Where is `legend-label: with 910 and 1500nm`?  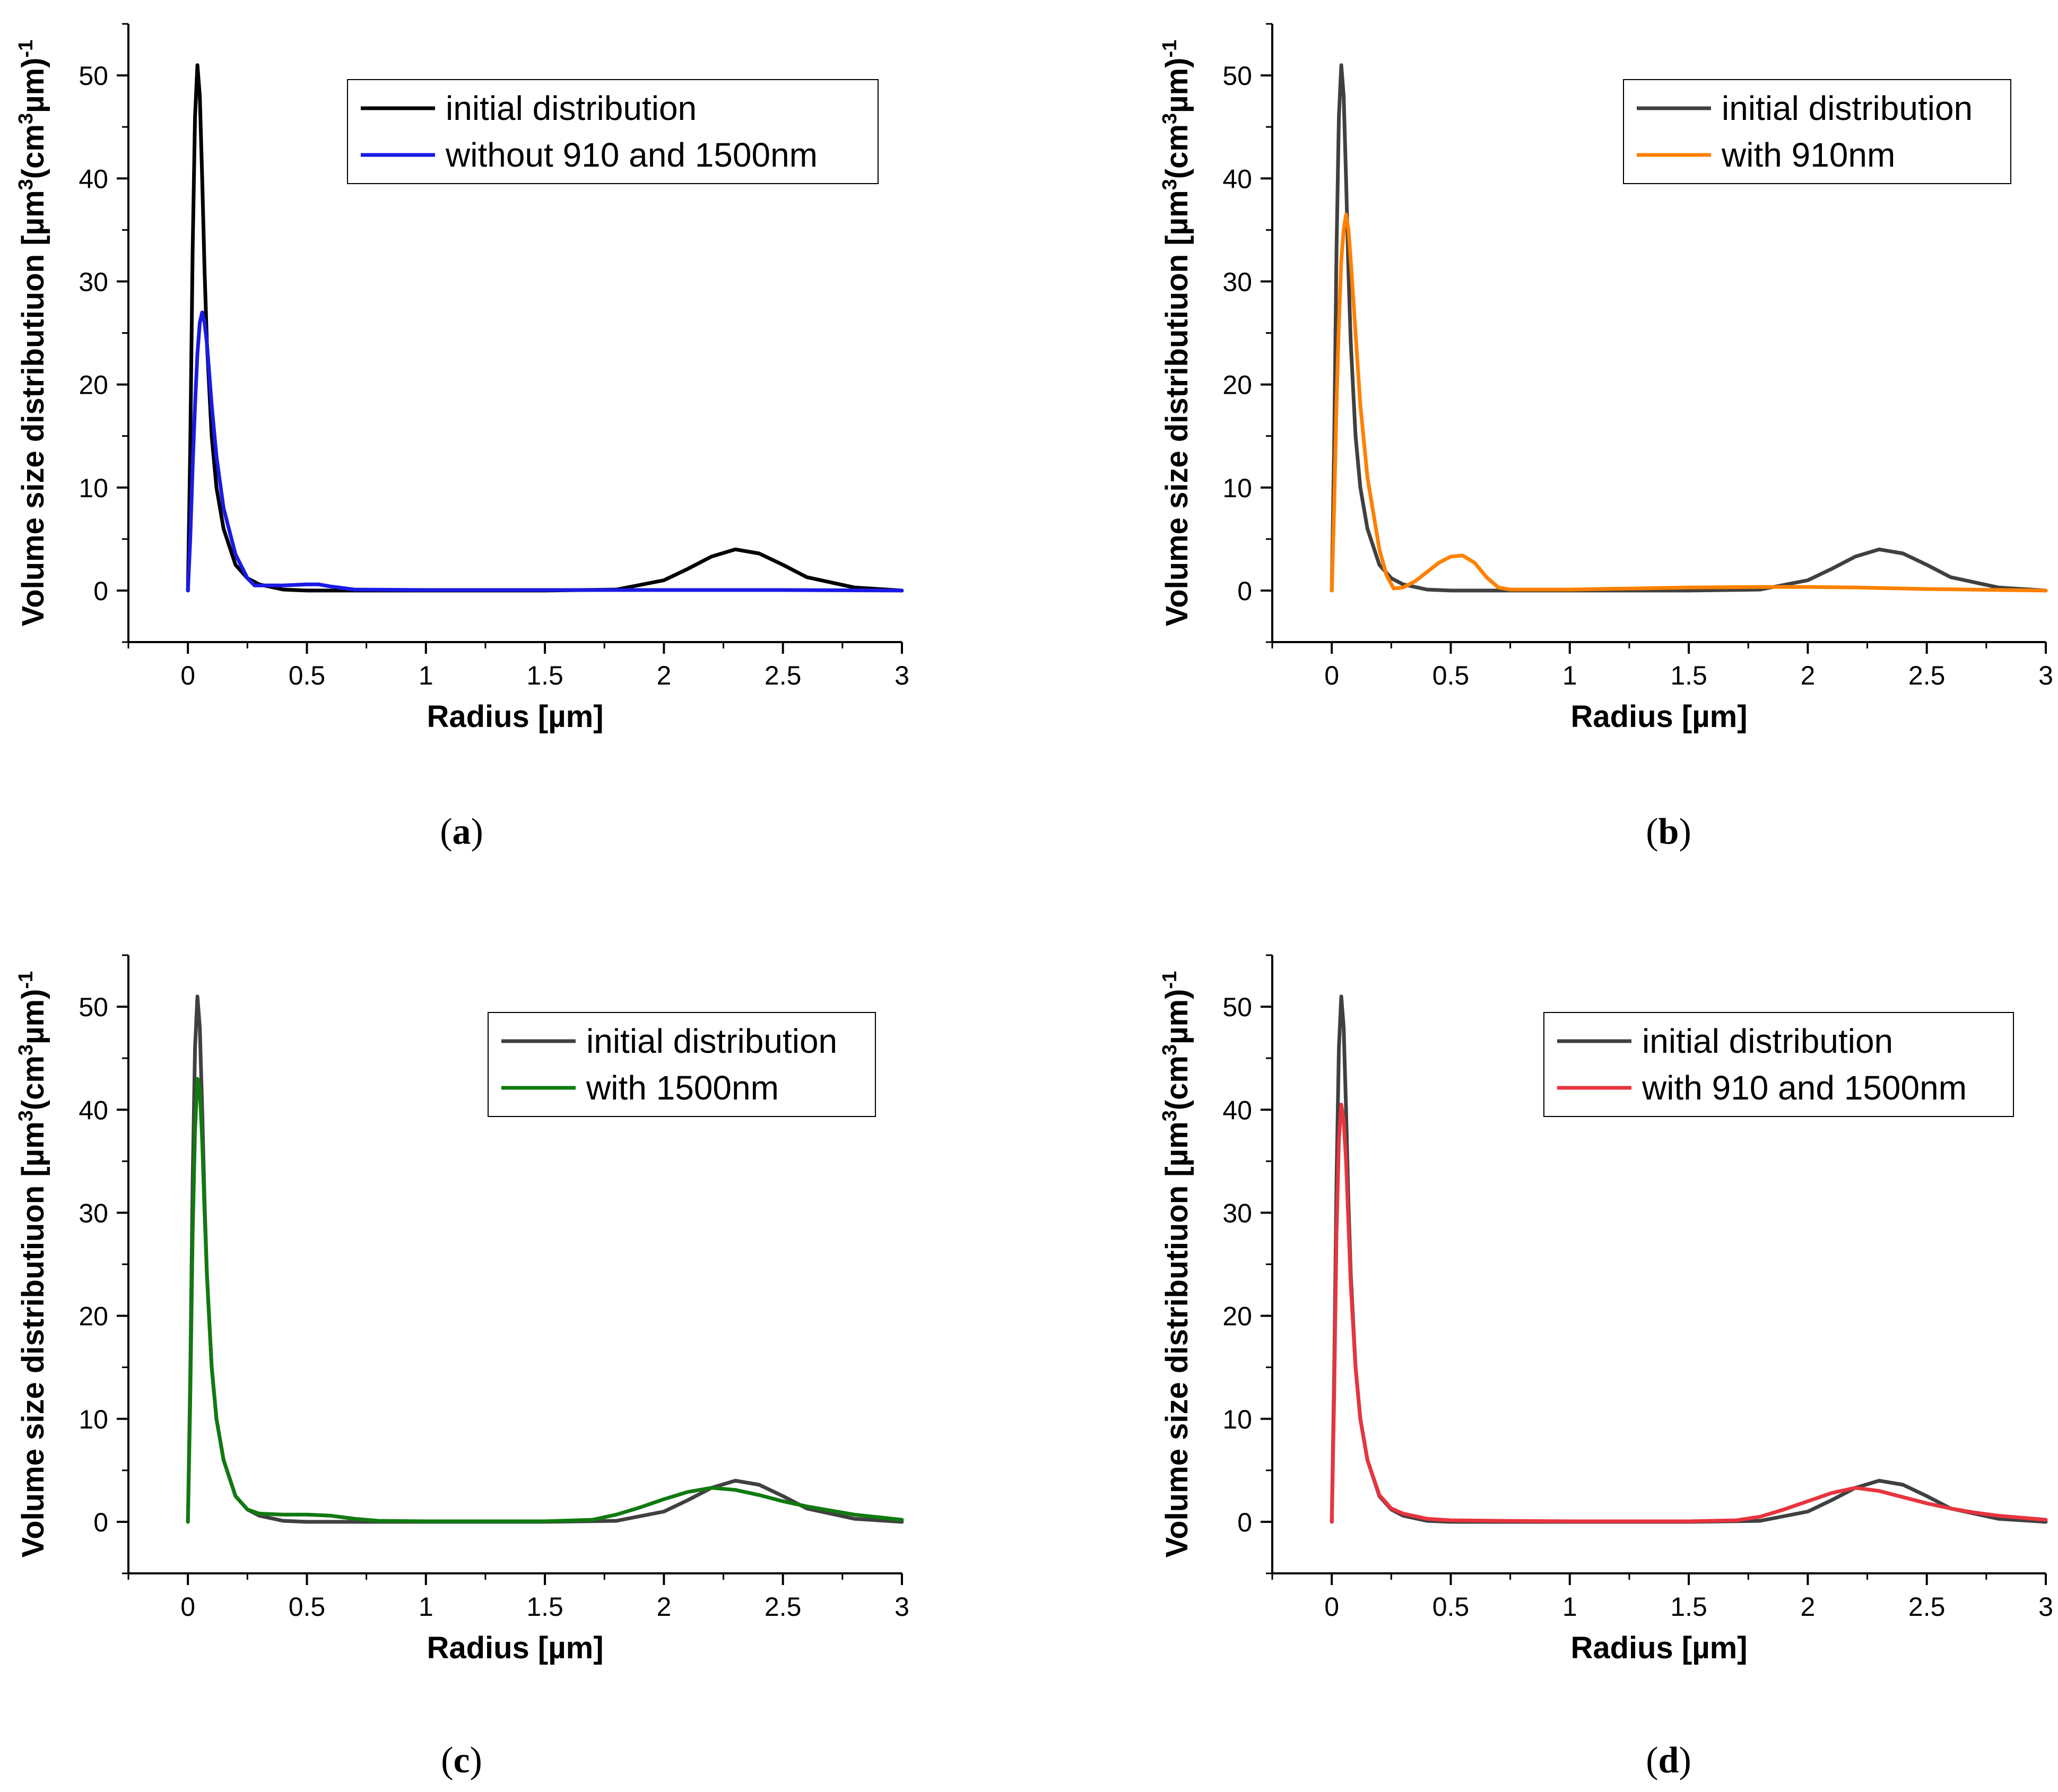 legend-label: with 910 and 1500nm is located at coordinates (1805, 1088).